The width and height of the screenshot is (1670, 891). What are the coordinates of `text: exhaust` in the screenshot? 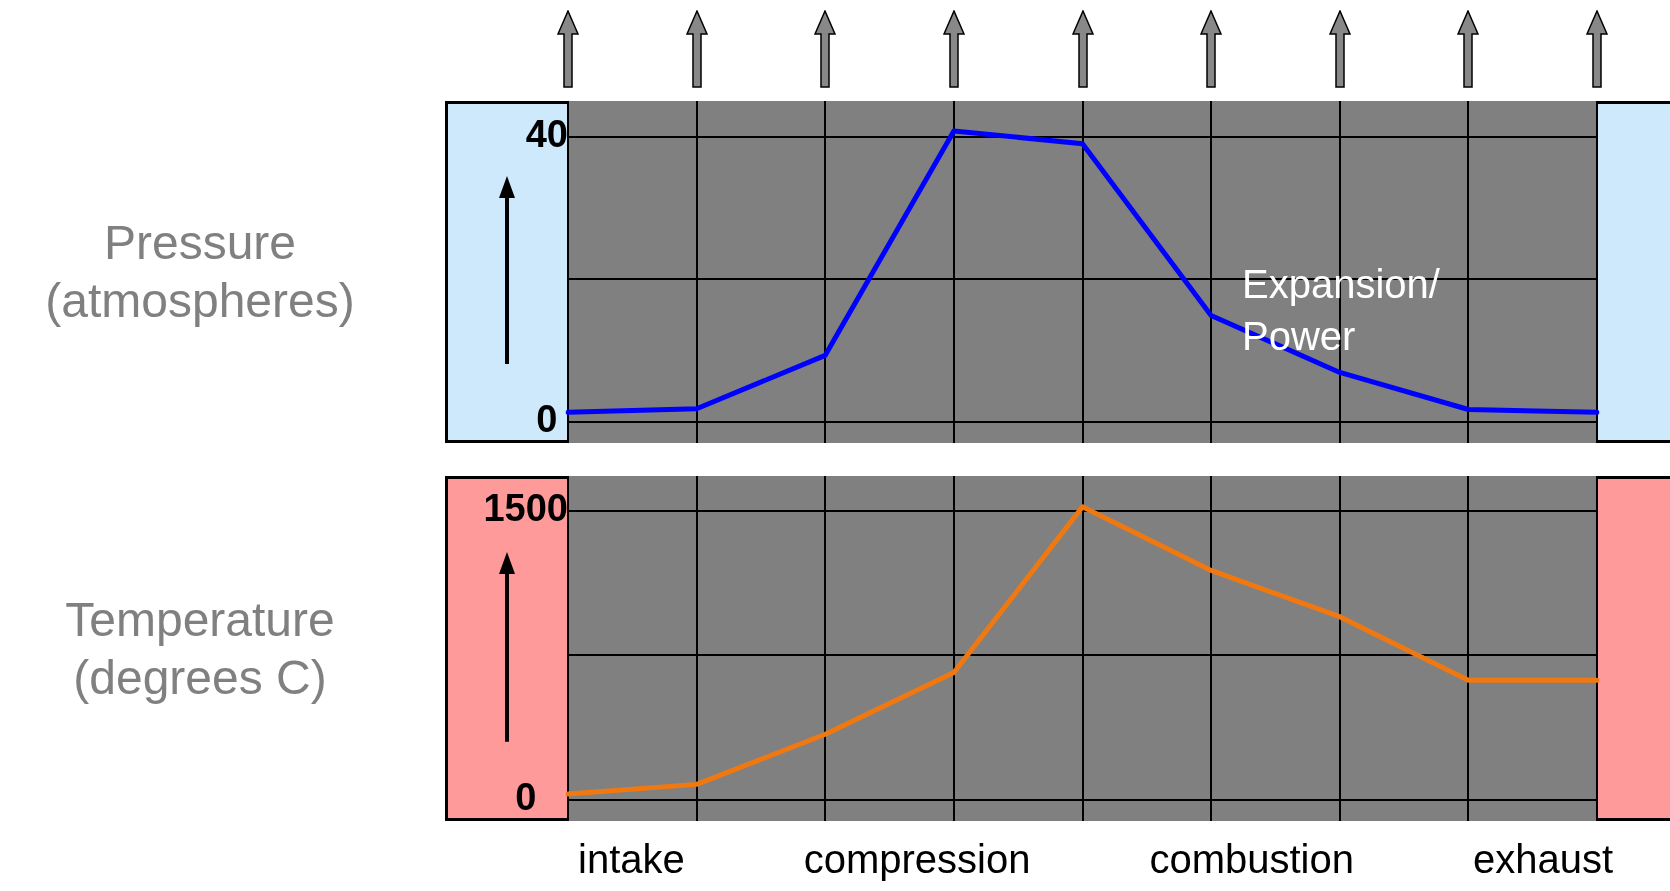 It's located at (1542, 859).